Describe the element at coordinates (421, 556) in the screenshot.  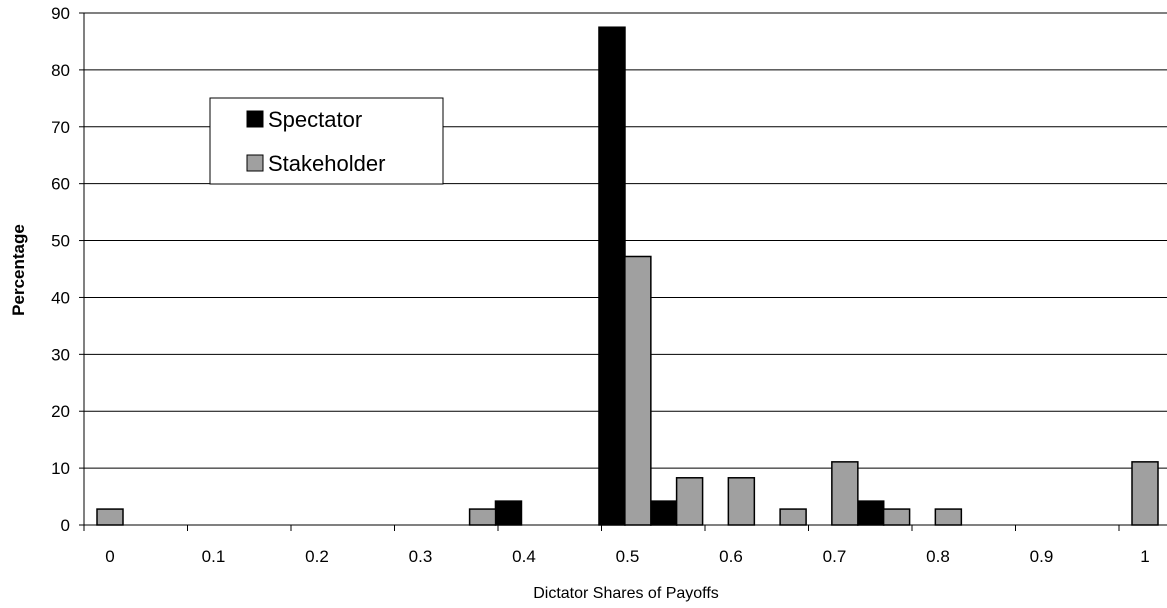
I see `x-tick-label: 0.3` at that location.